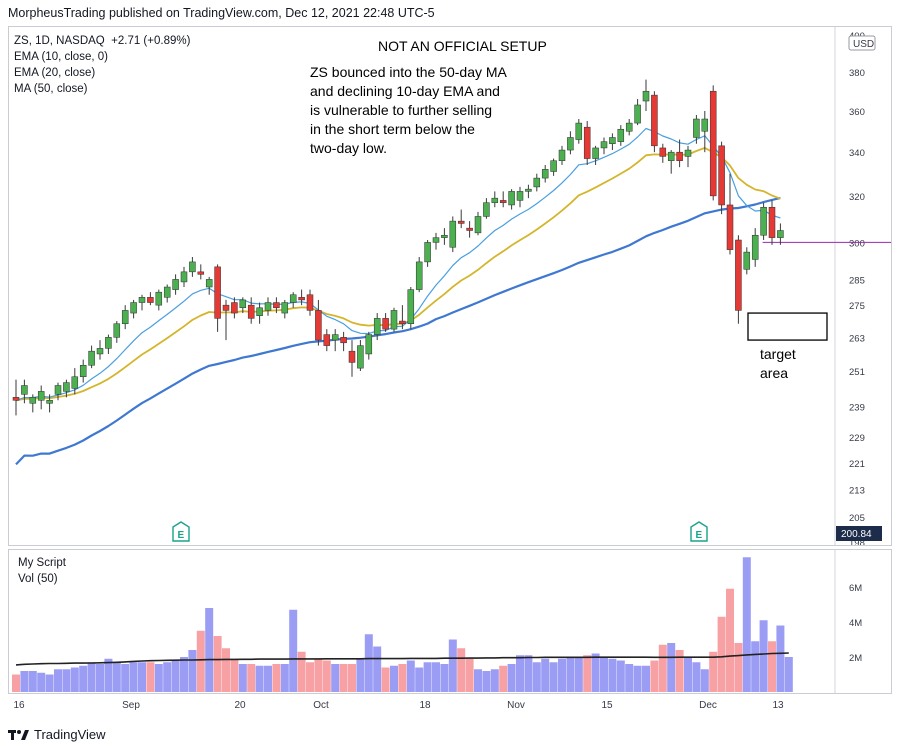  I want to click on symbol-line: ZS, 1D, NASDAQ +2.71 (+0.89%), so click(102, 41).